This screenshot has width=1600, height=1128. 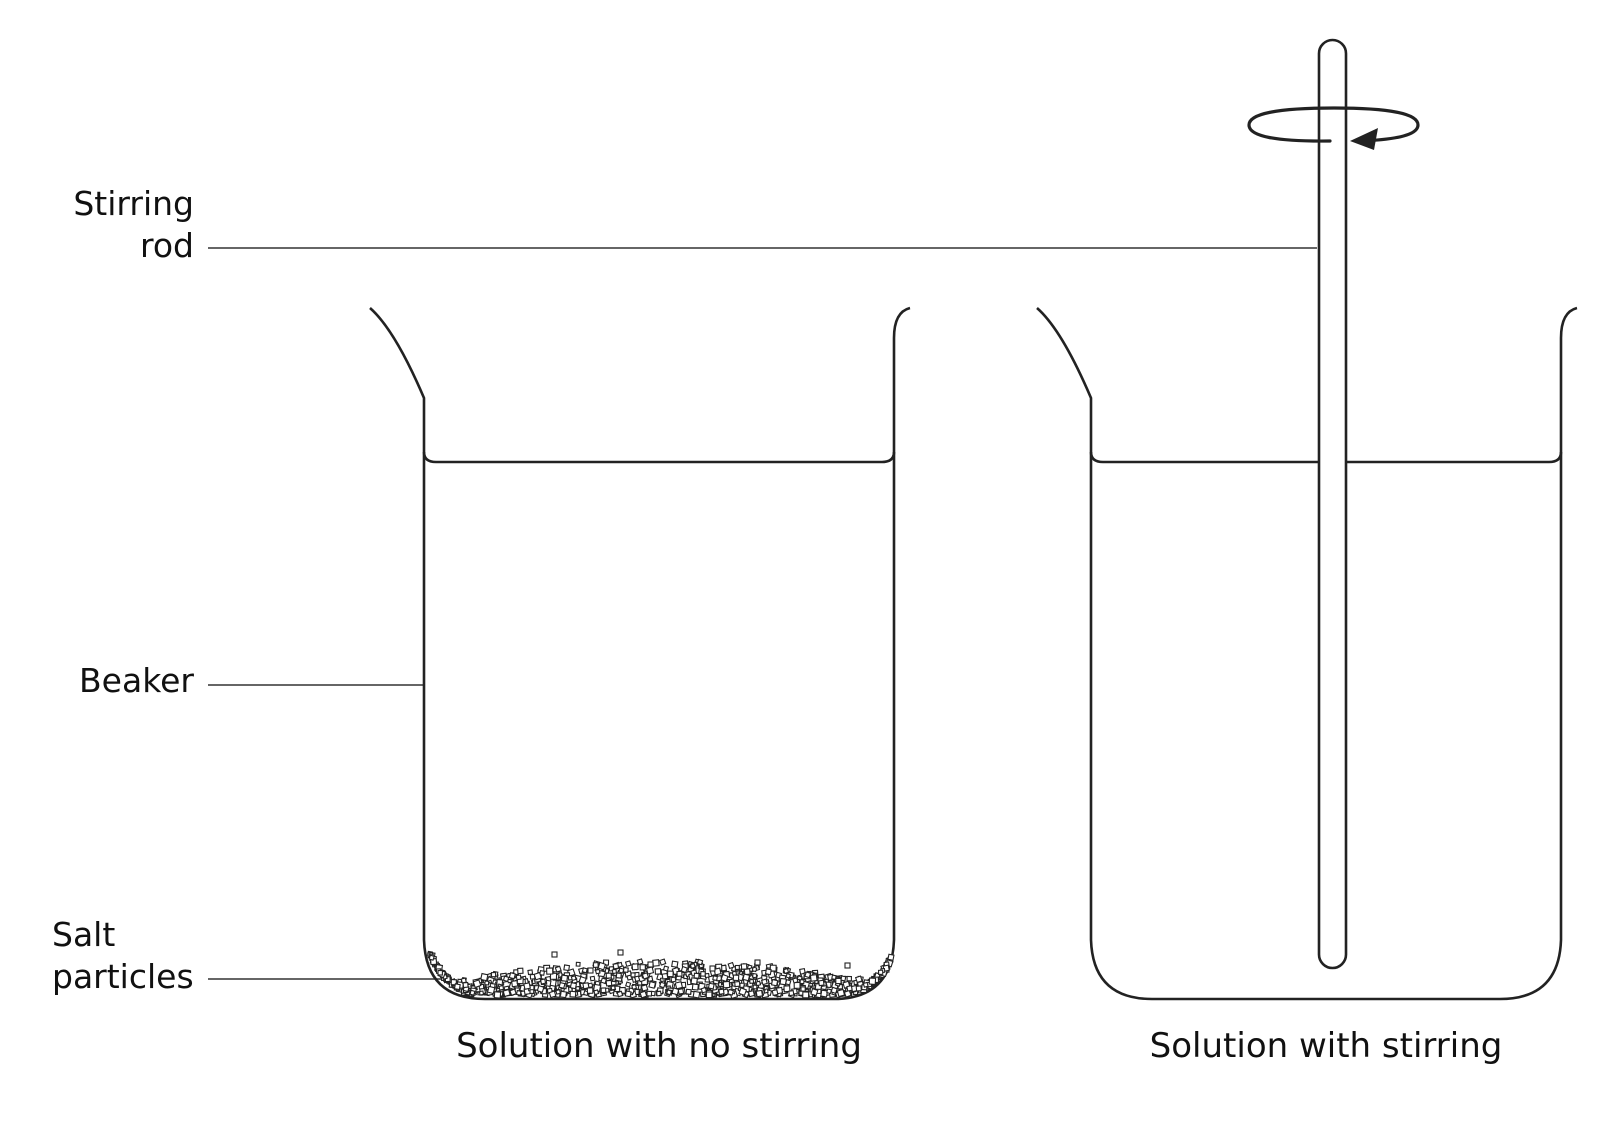 What do you see at coordinates (84, 934) in the screenshot?
I see `salt-particles-label-line1: Salt` at bounding box center [84, 934].